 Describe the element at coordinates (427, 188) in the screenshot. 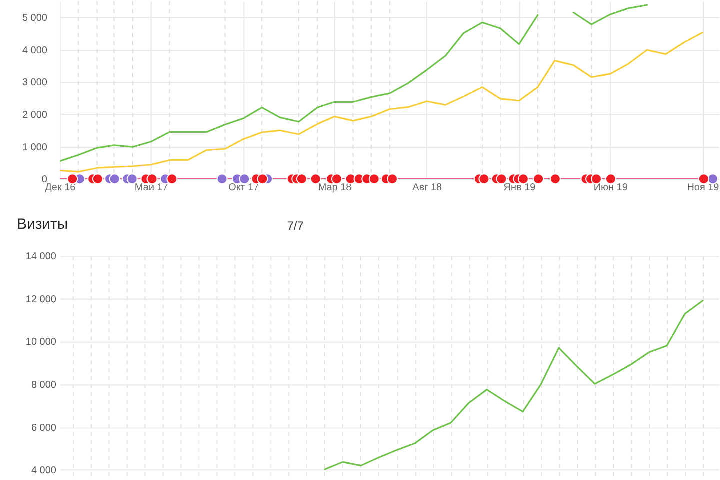

I see `x-tick-label: Авг 18` at that location.